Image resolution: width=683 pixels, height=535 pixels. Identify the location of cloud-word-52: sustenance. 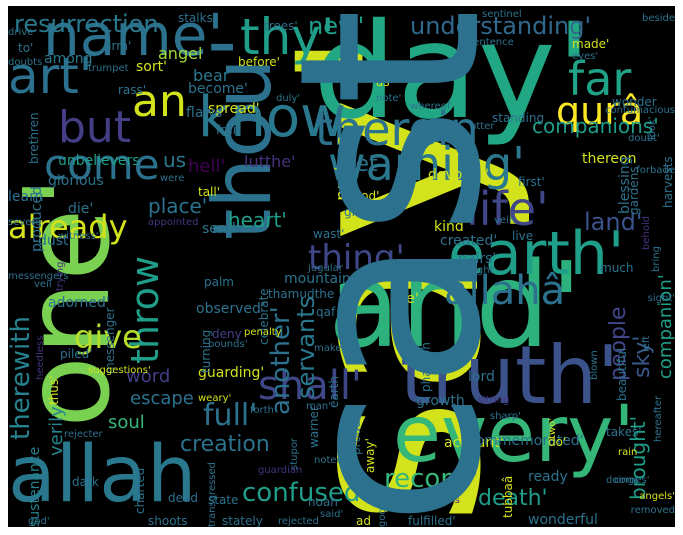
(35, 486).